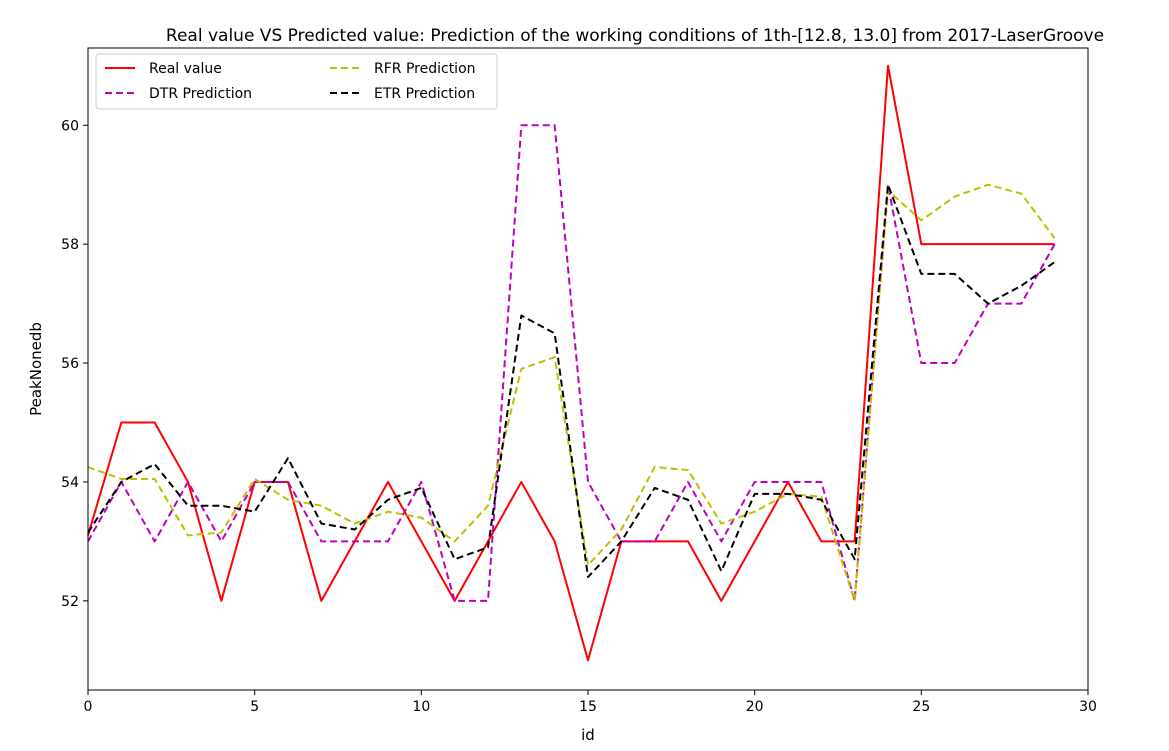  What do you see at coordinates (588, 707) in the screenshot?
I see `x-tick-label: 15` at bounding box center [588, 707].